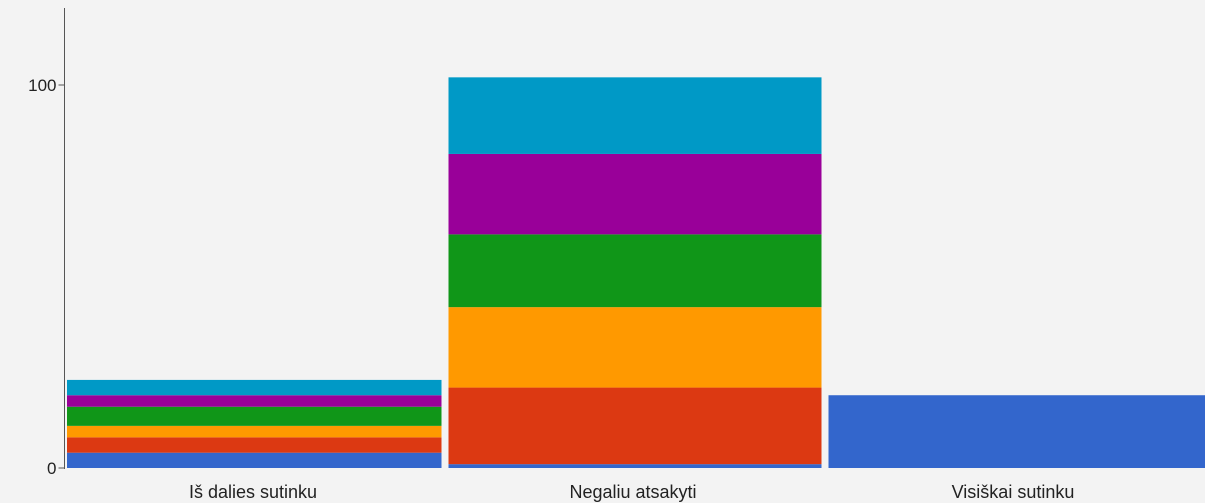 The width and height of the screenshot is (1205, 503). Describe the element at coordinates (46, 243) in the screenshot. I see `axis-layer: 0 100` at that location.